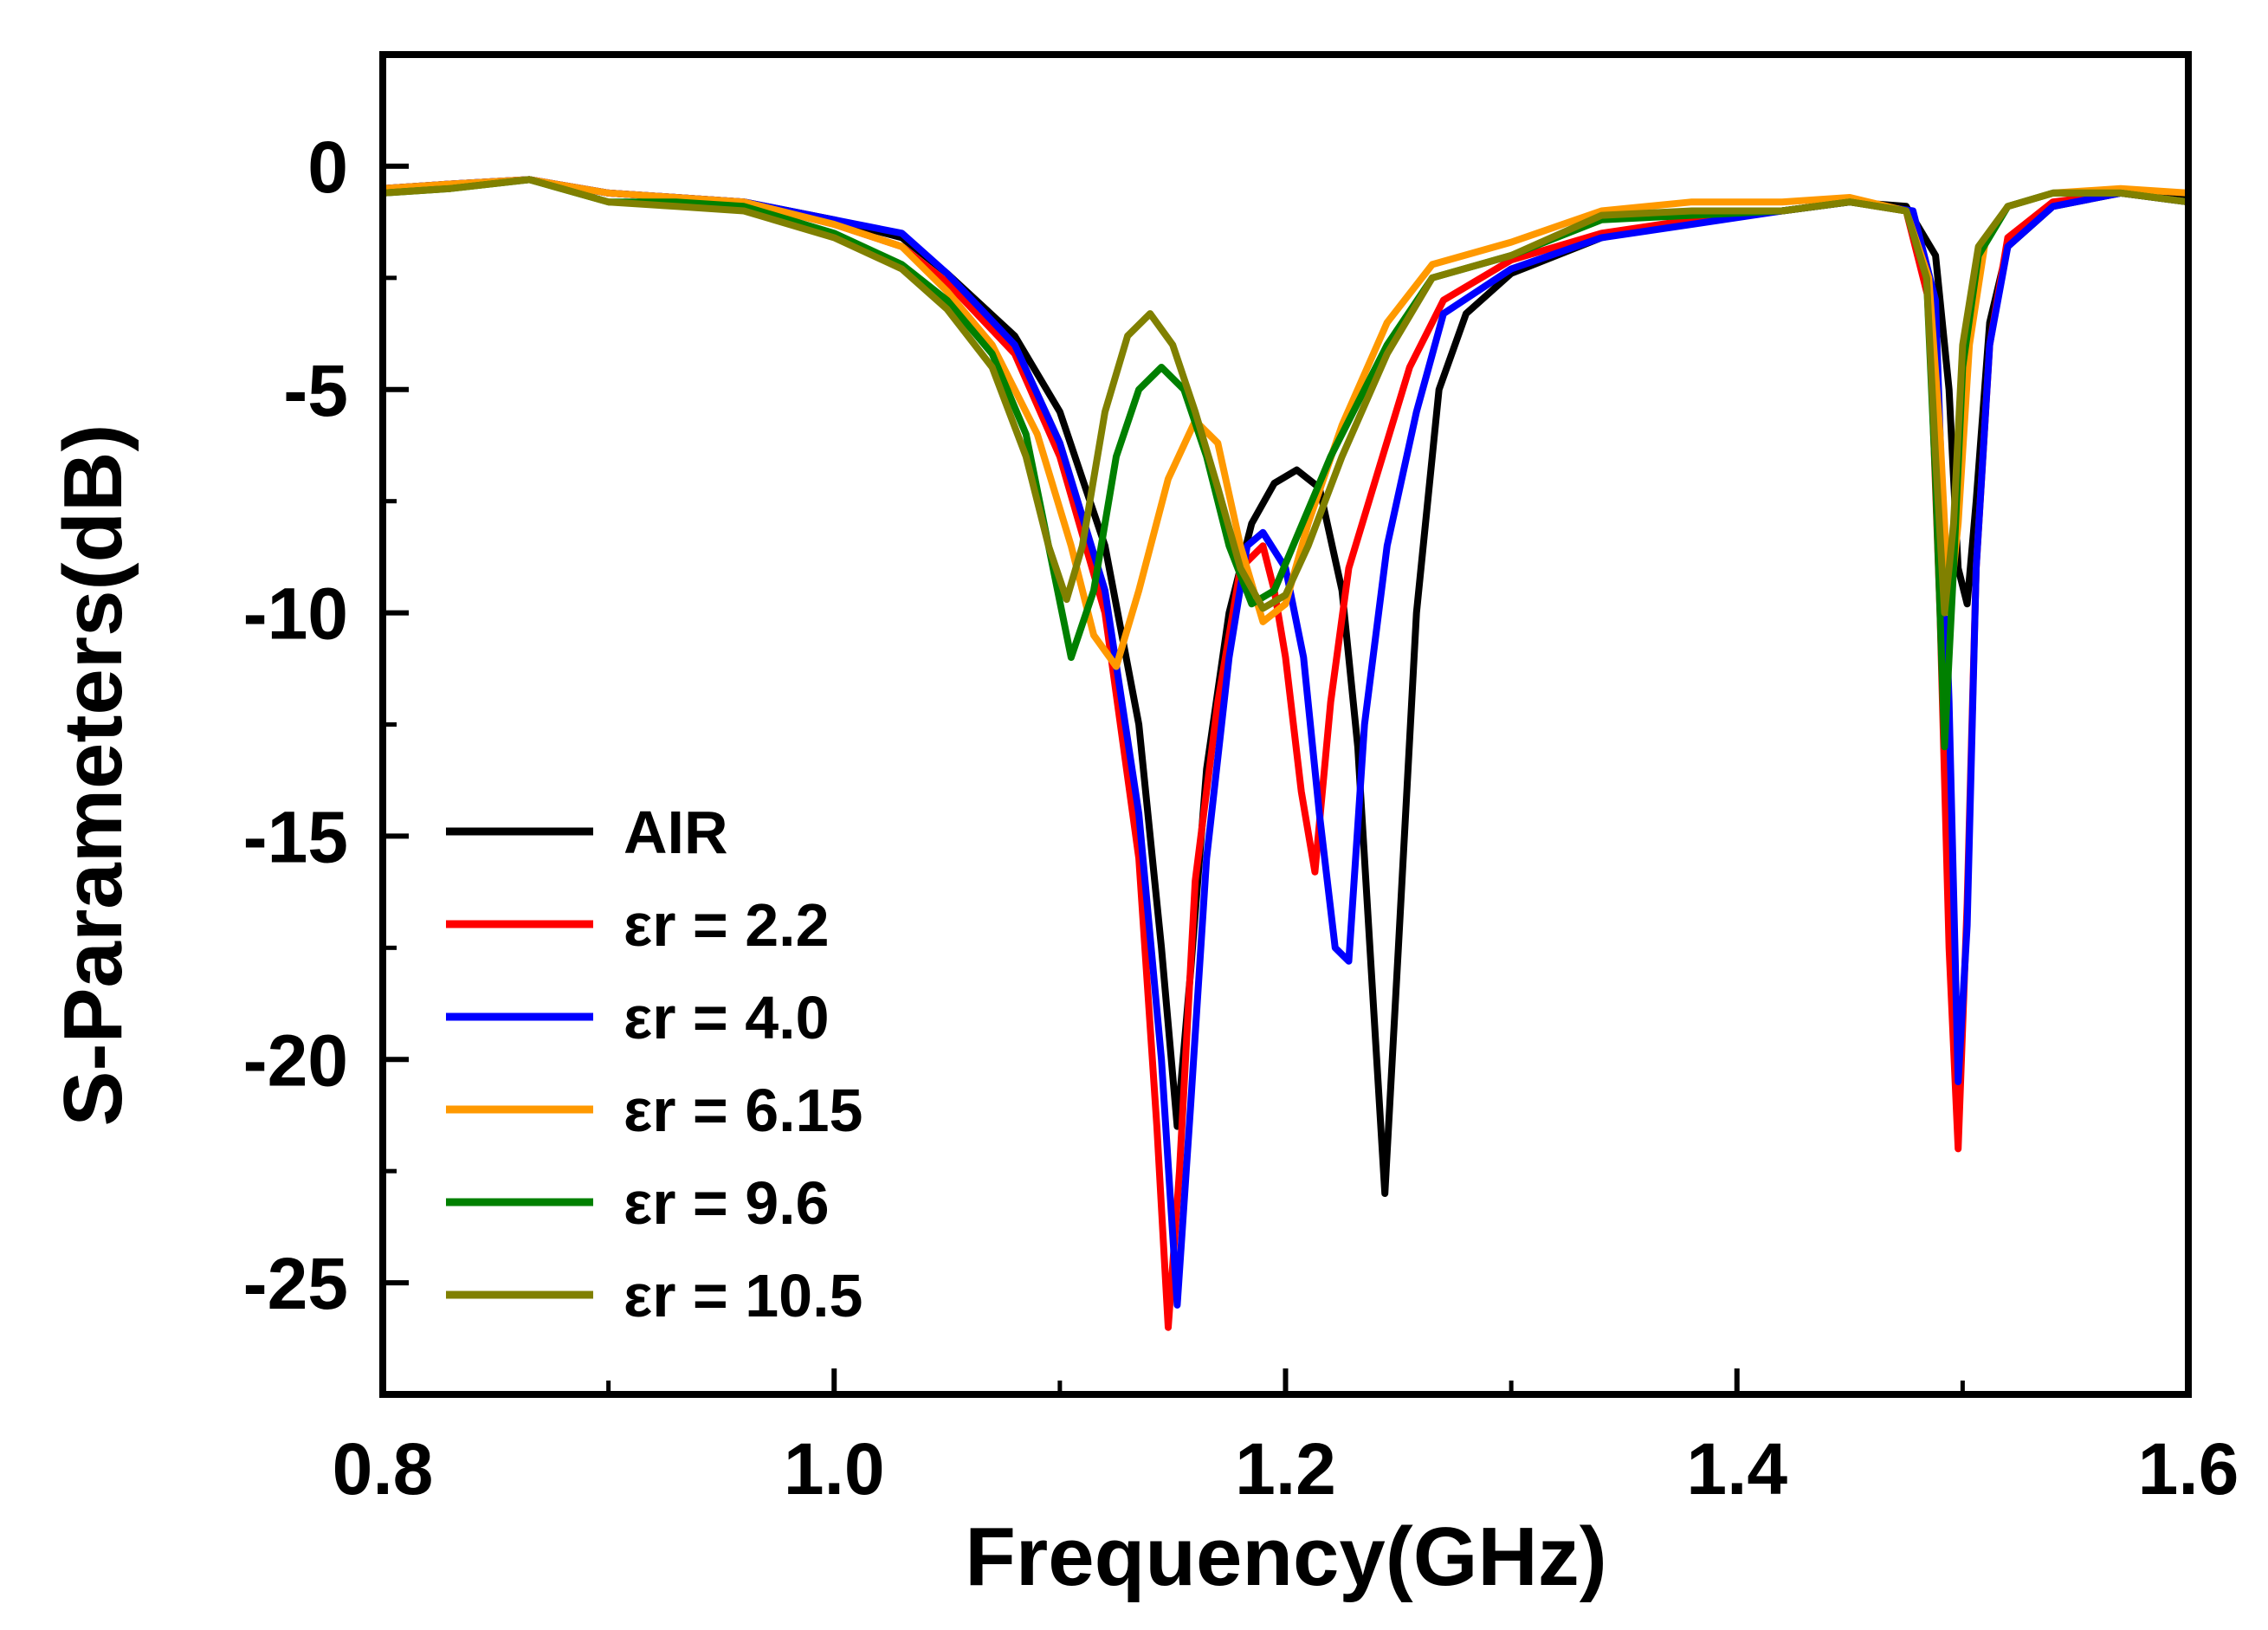 The height and width of the screenshot is (1630, 2268). I want to click on y-axis-title: S-Parameters(dB), so click(93, 775).